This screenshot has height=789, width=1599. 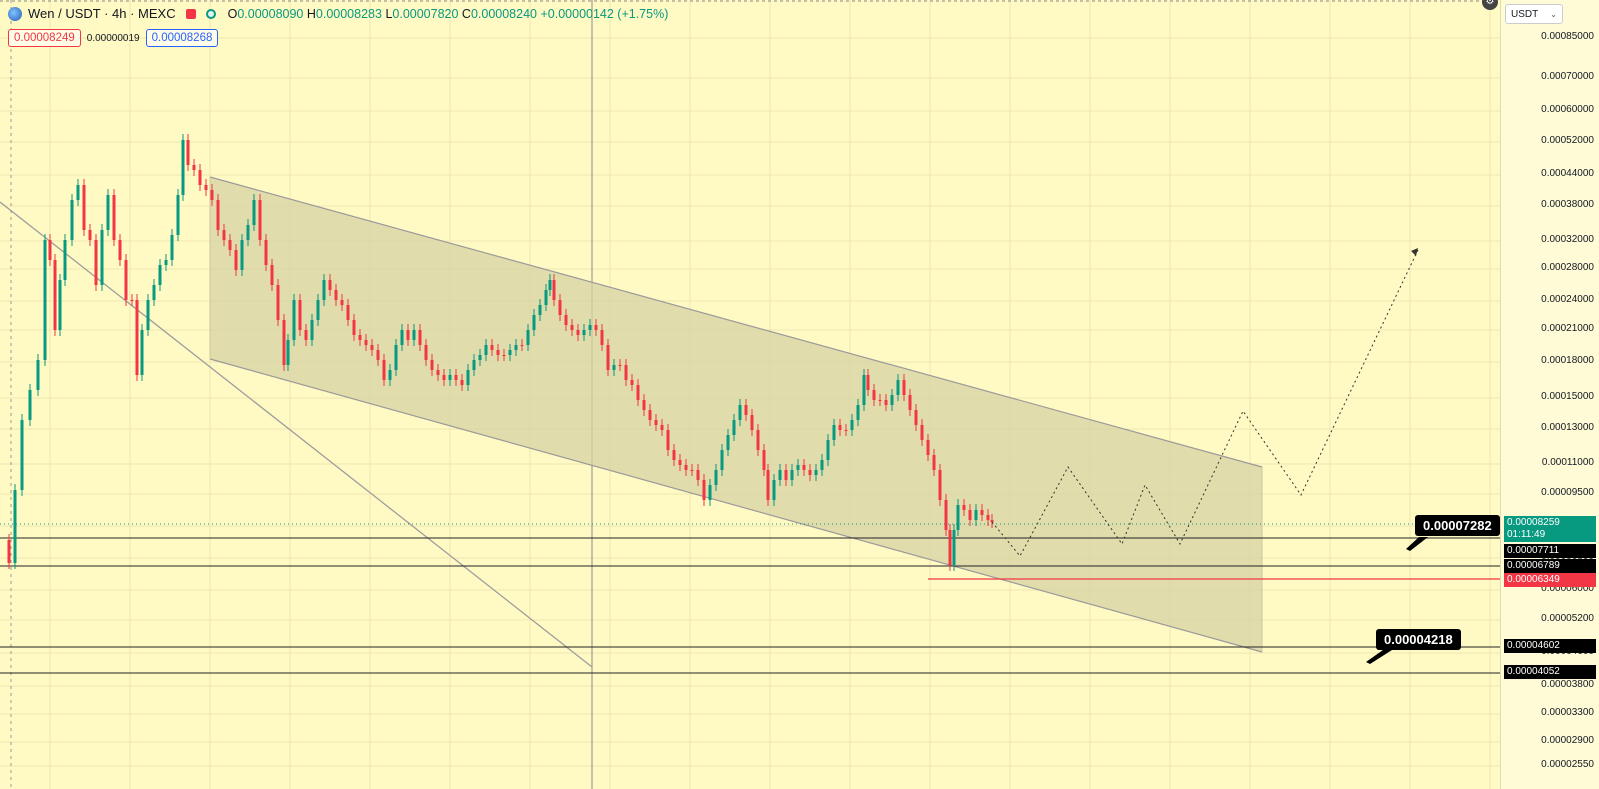 What do you see at coordinates (1567, 396) in the screenshot?
I see `price-tick-label: 0.00015000` at bounding box center [1567, 396].